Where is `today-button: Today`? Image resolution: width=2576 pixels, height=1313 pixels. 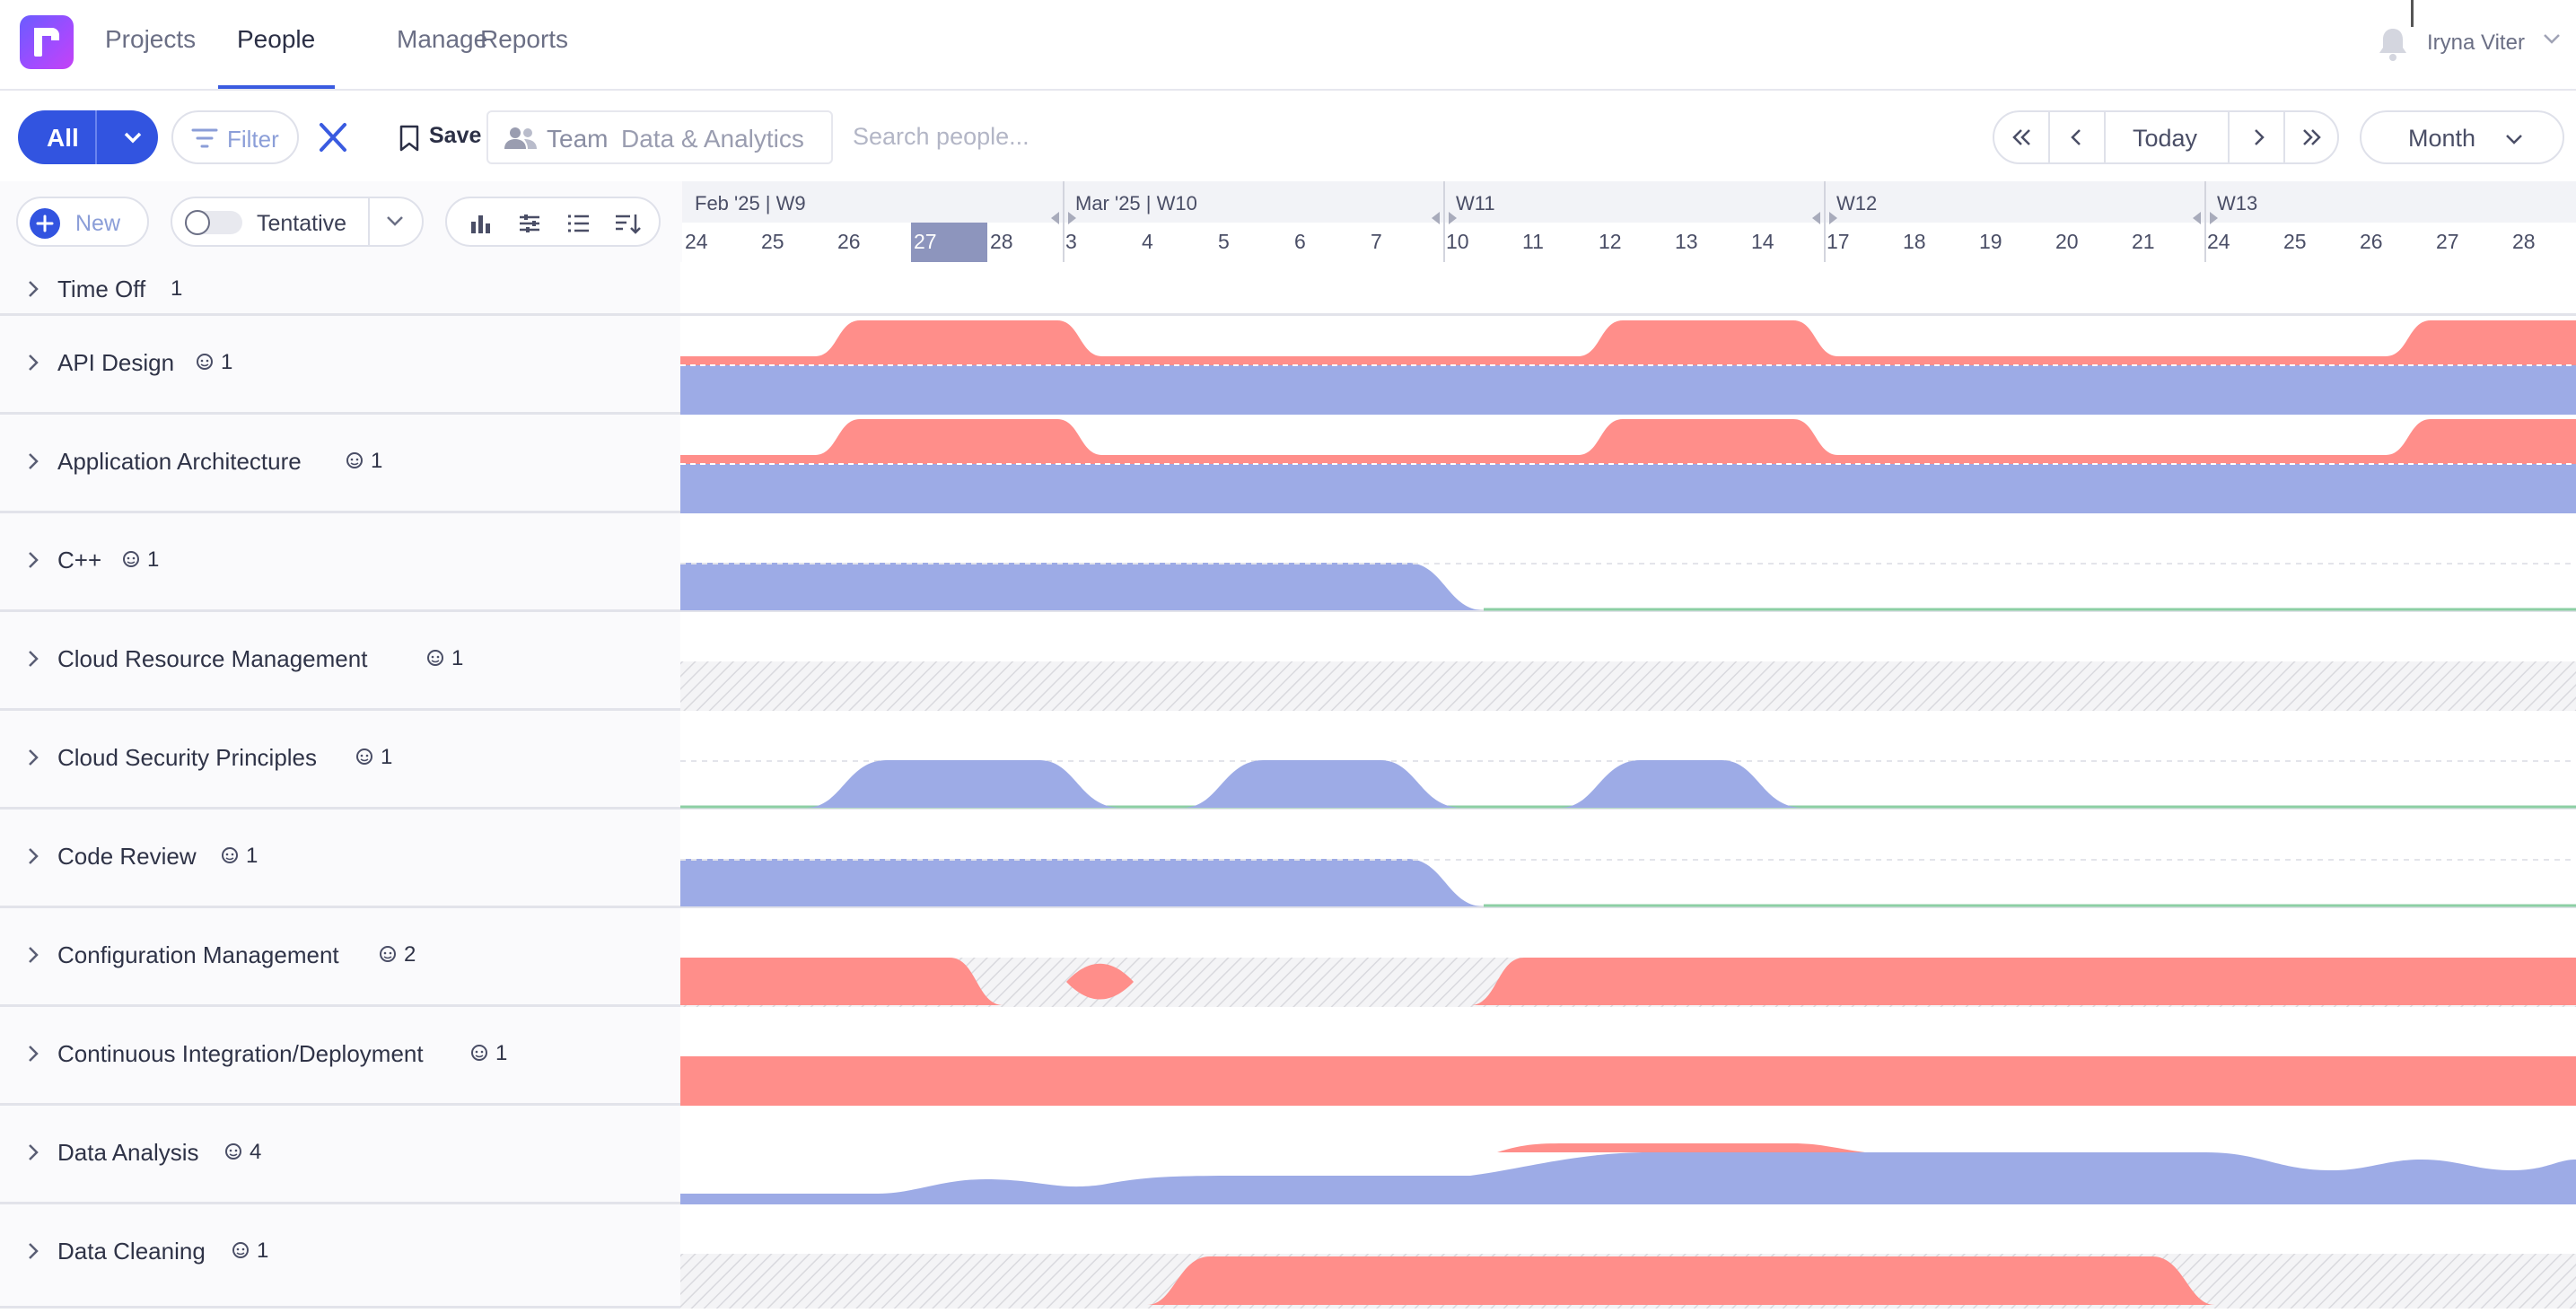
today-button: Today is located at coordinates (2168, 137).